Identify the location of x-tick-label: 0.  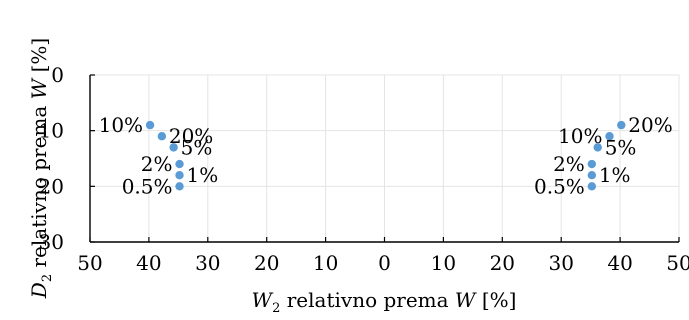
(384, 263).